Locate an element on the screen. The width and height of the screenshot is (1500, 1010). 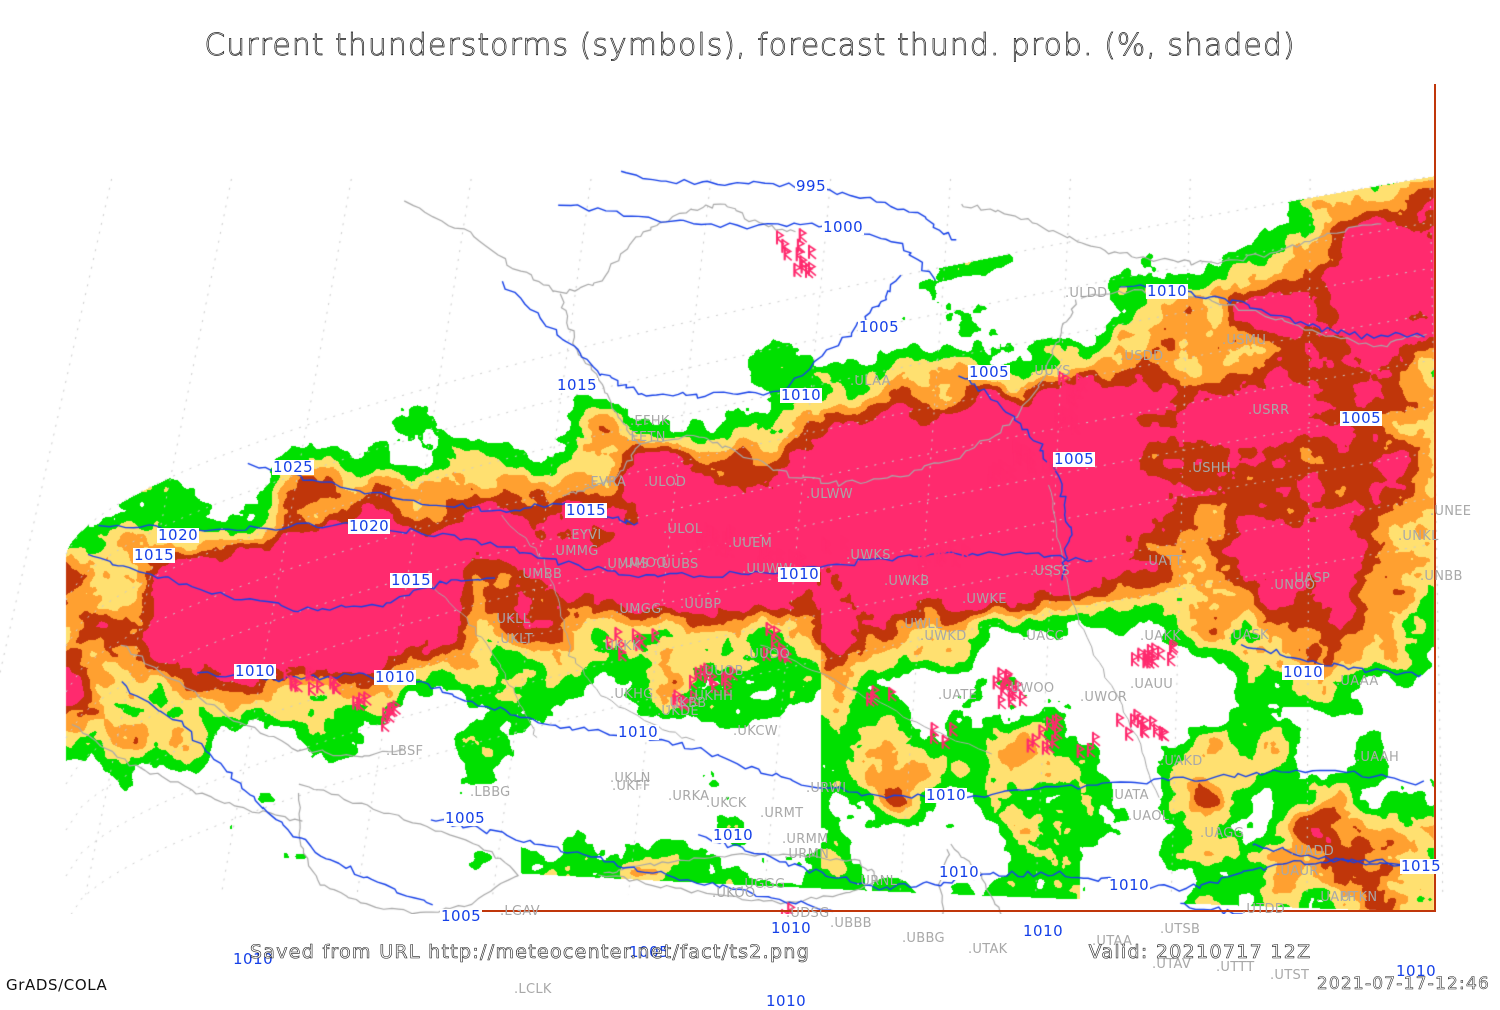
station-label: .LBSF is located at coordinates (405, 751).